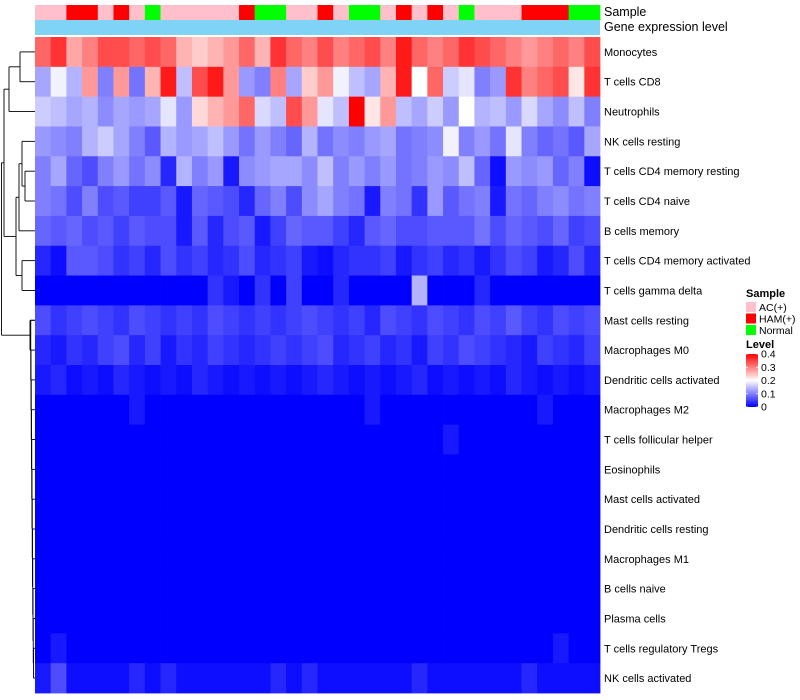  What do you see at coordinates (642, 142) in the screenshot?
I see `row-label: NK cells resting` at bounding box center [642, 142].